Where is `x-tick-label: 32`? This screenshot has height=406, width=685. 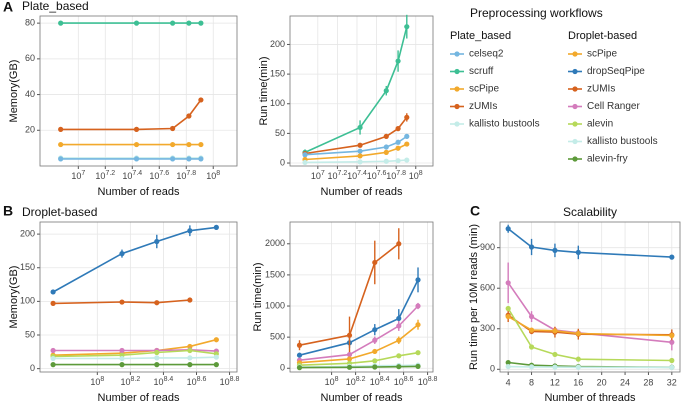
x-tick-label: 32 is located at coordinates (672, 382).